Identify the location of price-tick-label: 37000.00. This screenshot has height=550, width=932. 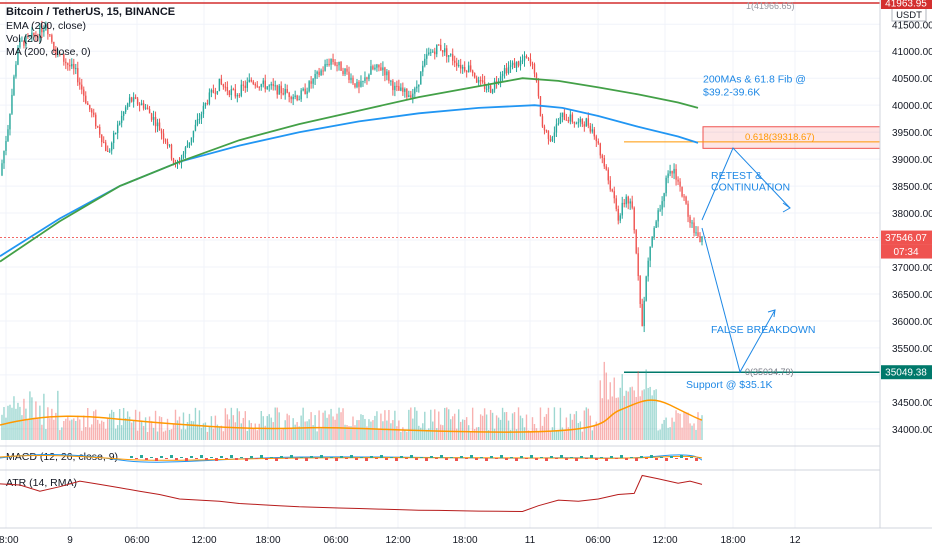
(912, 268).